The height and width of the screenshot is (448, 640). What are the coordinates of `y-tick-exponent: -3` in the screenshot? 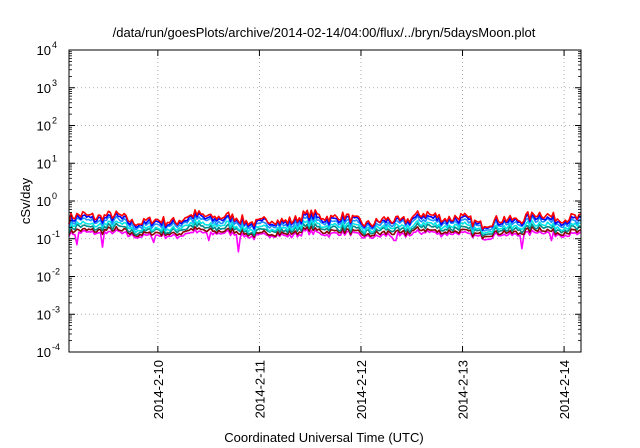 It's located at (56, 309).